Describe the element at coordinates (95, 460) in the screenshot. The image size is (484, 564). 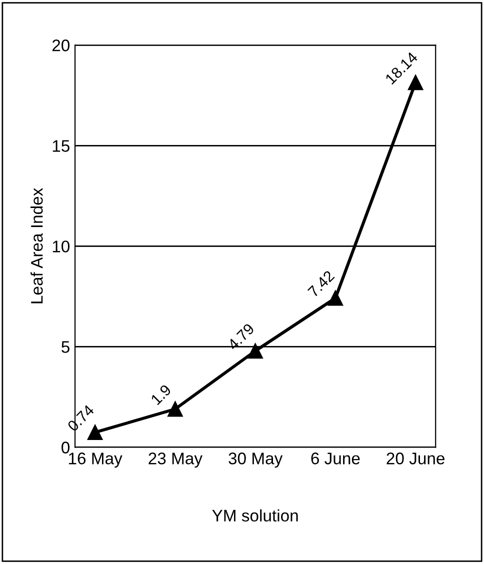
I see `x-tick-label: 16 May` at that location.